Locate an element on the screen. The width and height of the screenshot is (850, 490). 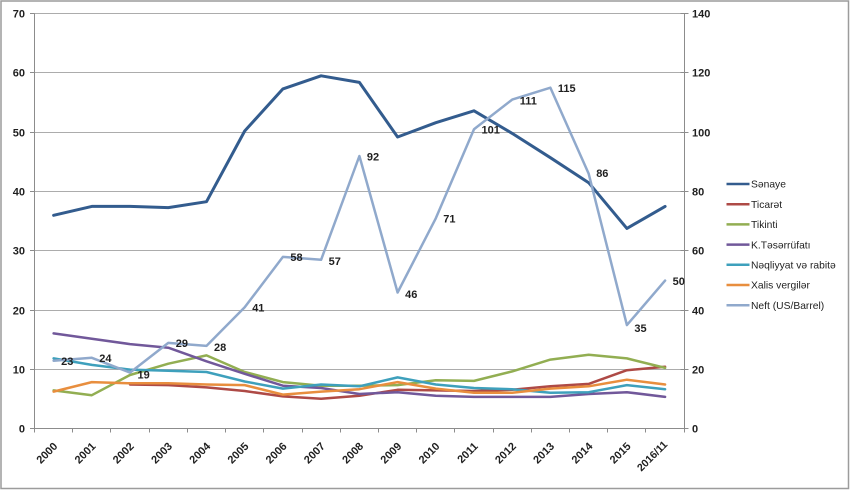
svg-text: 28 is located at coordinates (220, 348).